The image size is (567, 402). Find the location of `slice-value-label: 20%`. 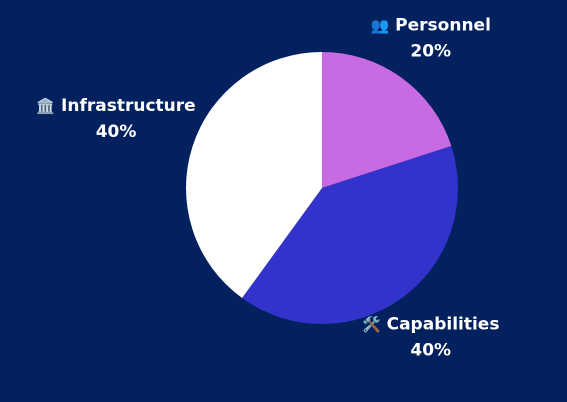

slice-value-label: 20% is located at coordinates (430, 51).